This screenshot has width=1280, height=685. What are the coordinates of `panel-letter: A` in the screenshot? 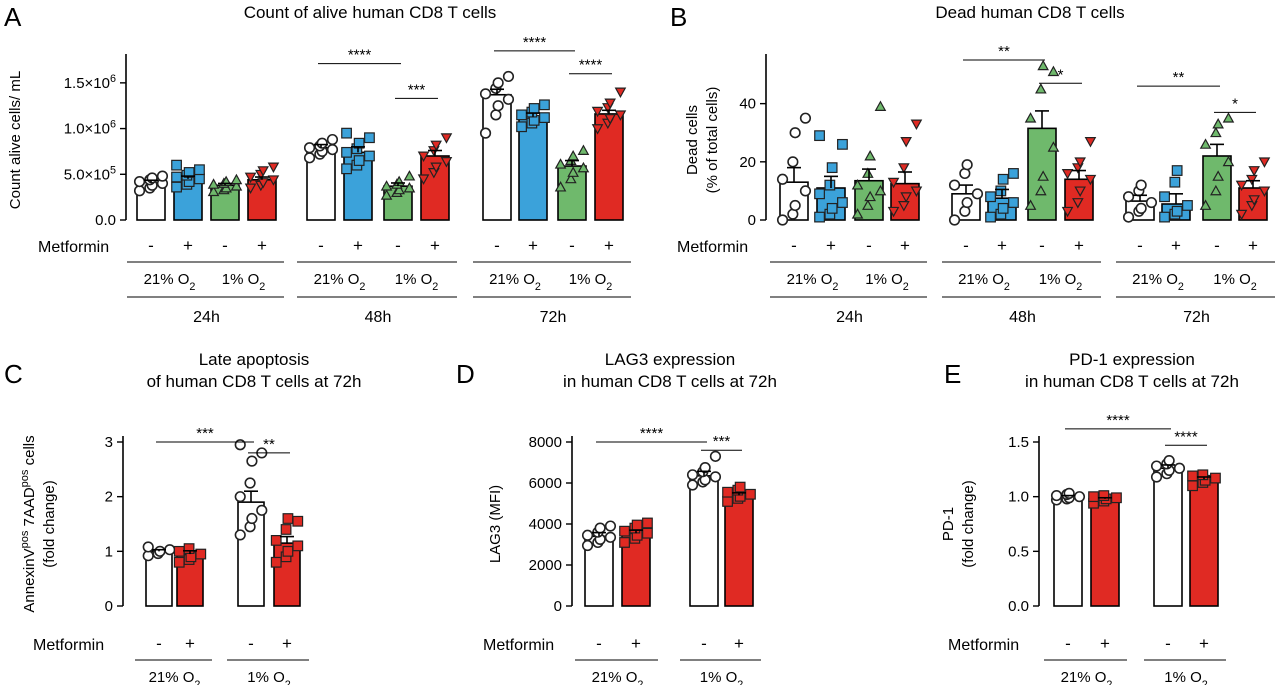 It's located at (13, 17).